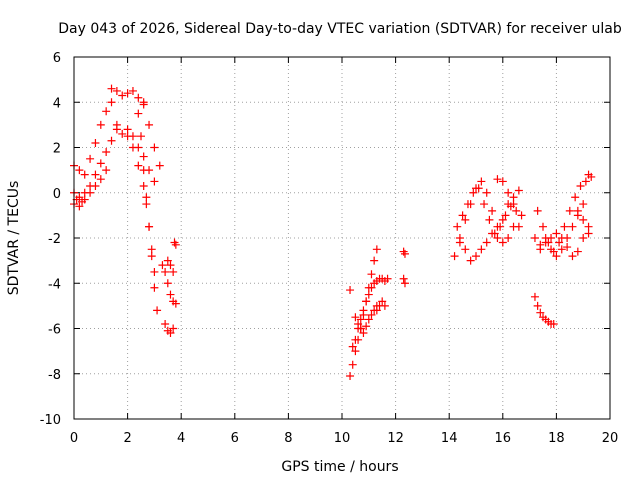 Image resolution: width=640 pixels, height=480 pixels. What do you see at coordinates (556, 438) in the screenshot?
I see `x-tick-label: 18` at bounding box center [556, 438].